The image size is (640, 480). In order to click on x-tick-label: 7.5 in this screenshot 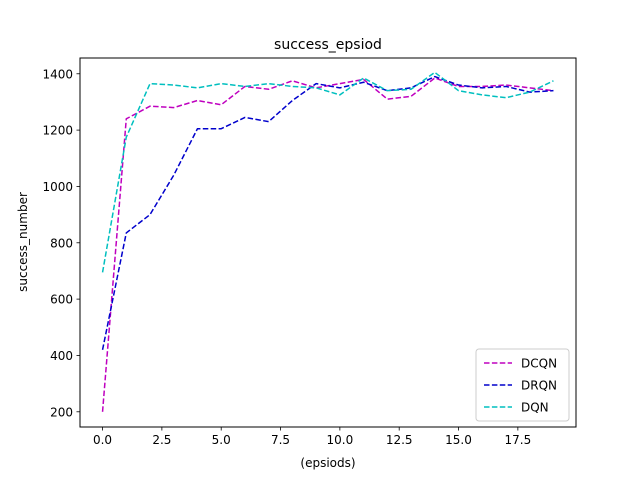, I will do `click(280, 440)`.